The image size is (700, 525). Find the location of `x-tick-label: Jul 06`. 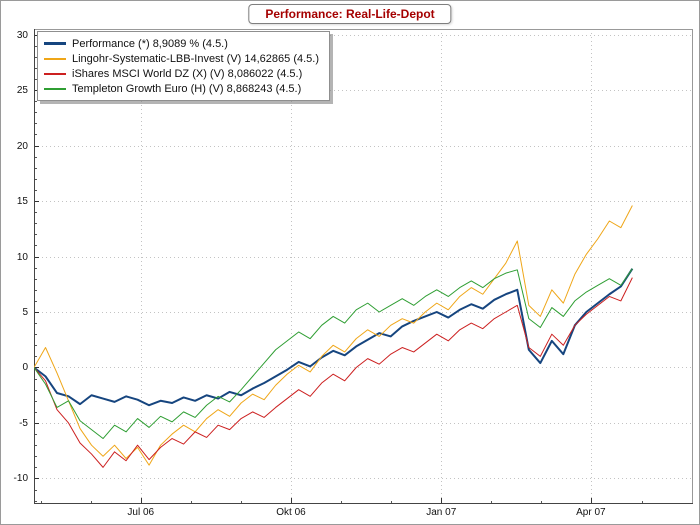

x-tick-label: Jul 06 is located at coordinates (141, 512).